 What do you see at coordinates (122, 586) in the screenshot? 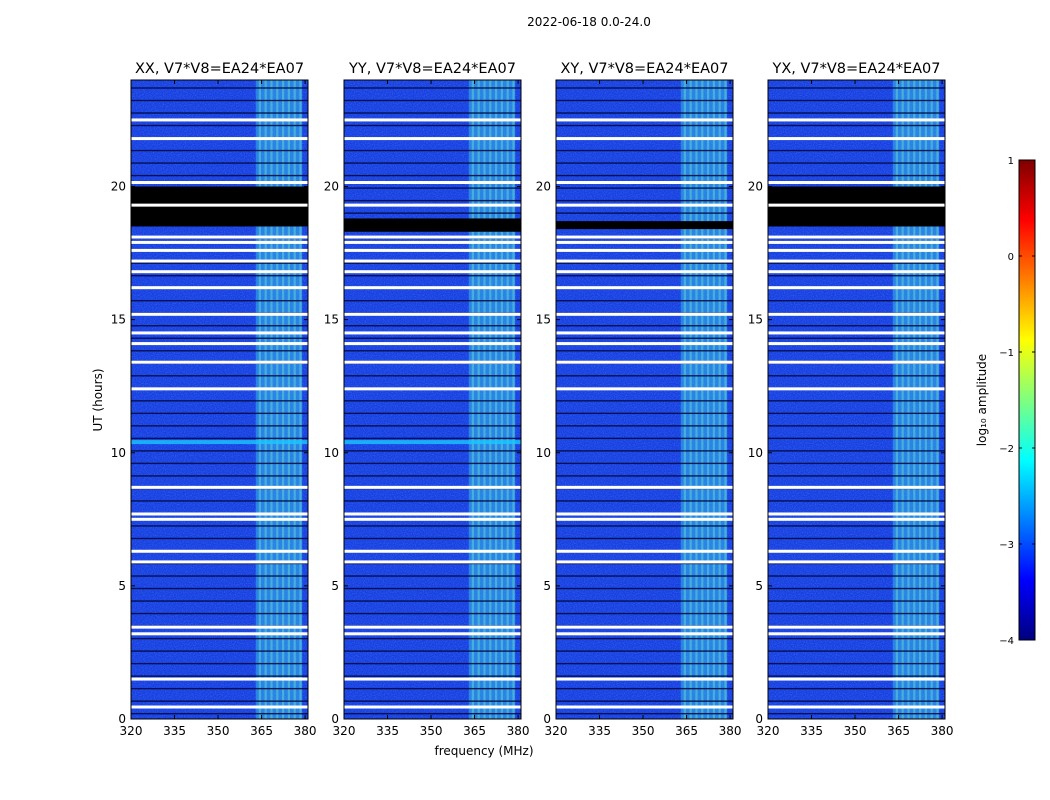
I see `y-tick-label: 5` at bounding box center [122, 586].